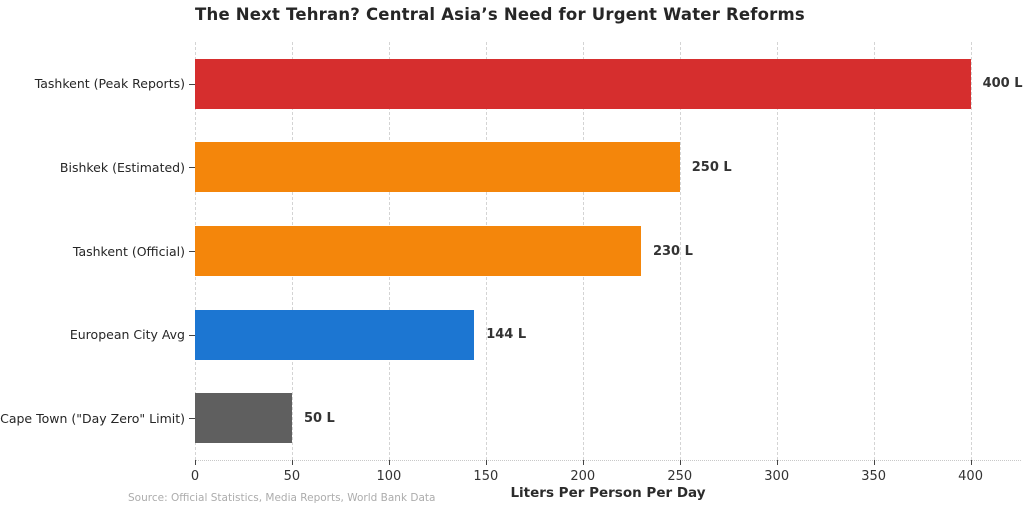 This screenshot has width=1024, height=512. I want to click on value-label: 144 L, so click(506, 335).